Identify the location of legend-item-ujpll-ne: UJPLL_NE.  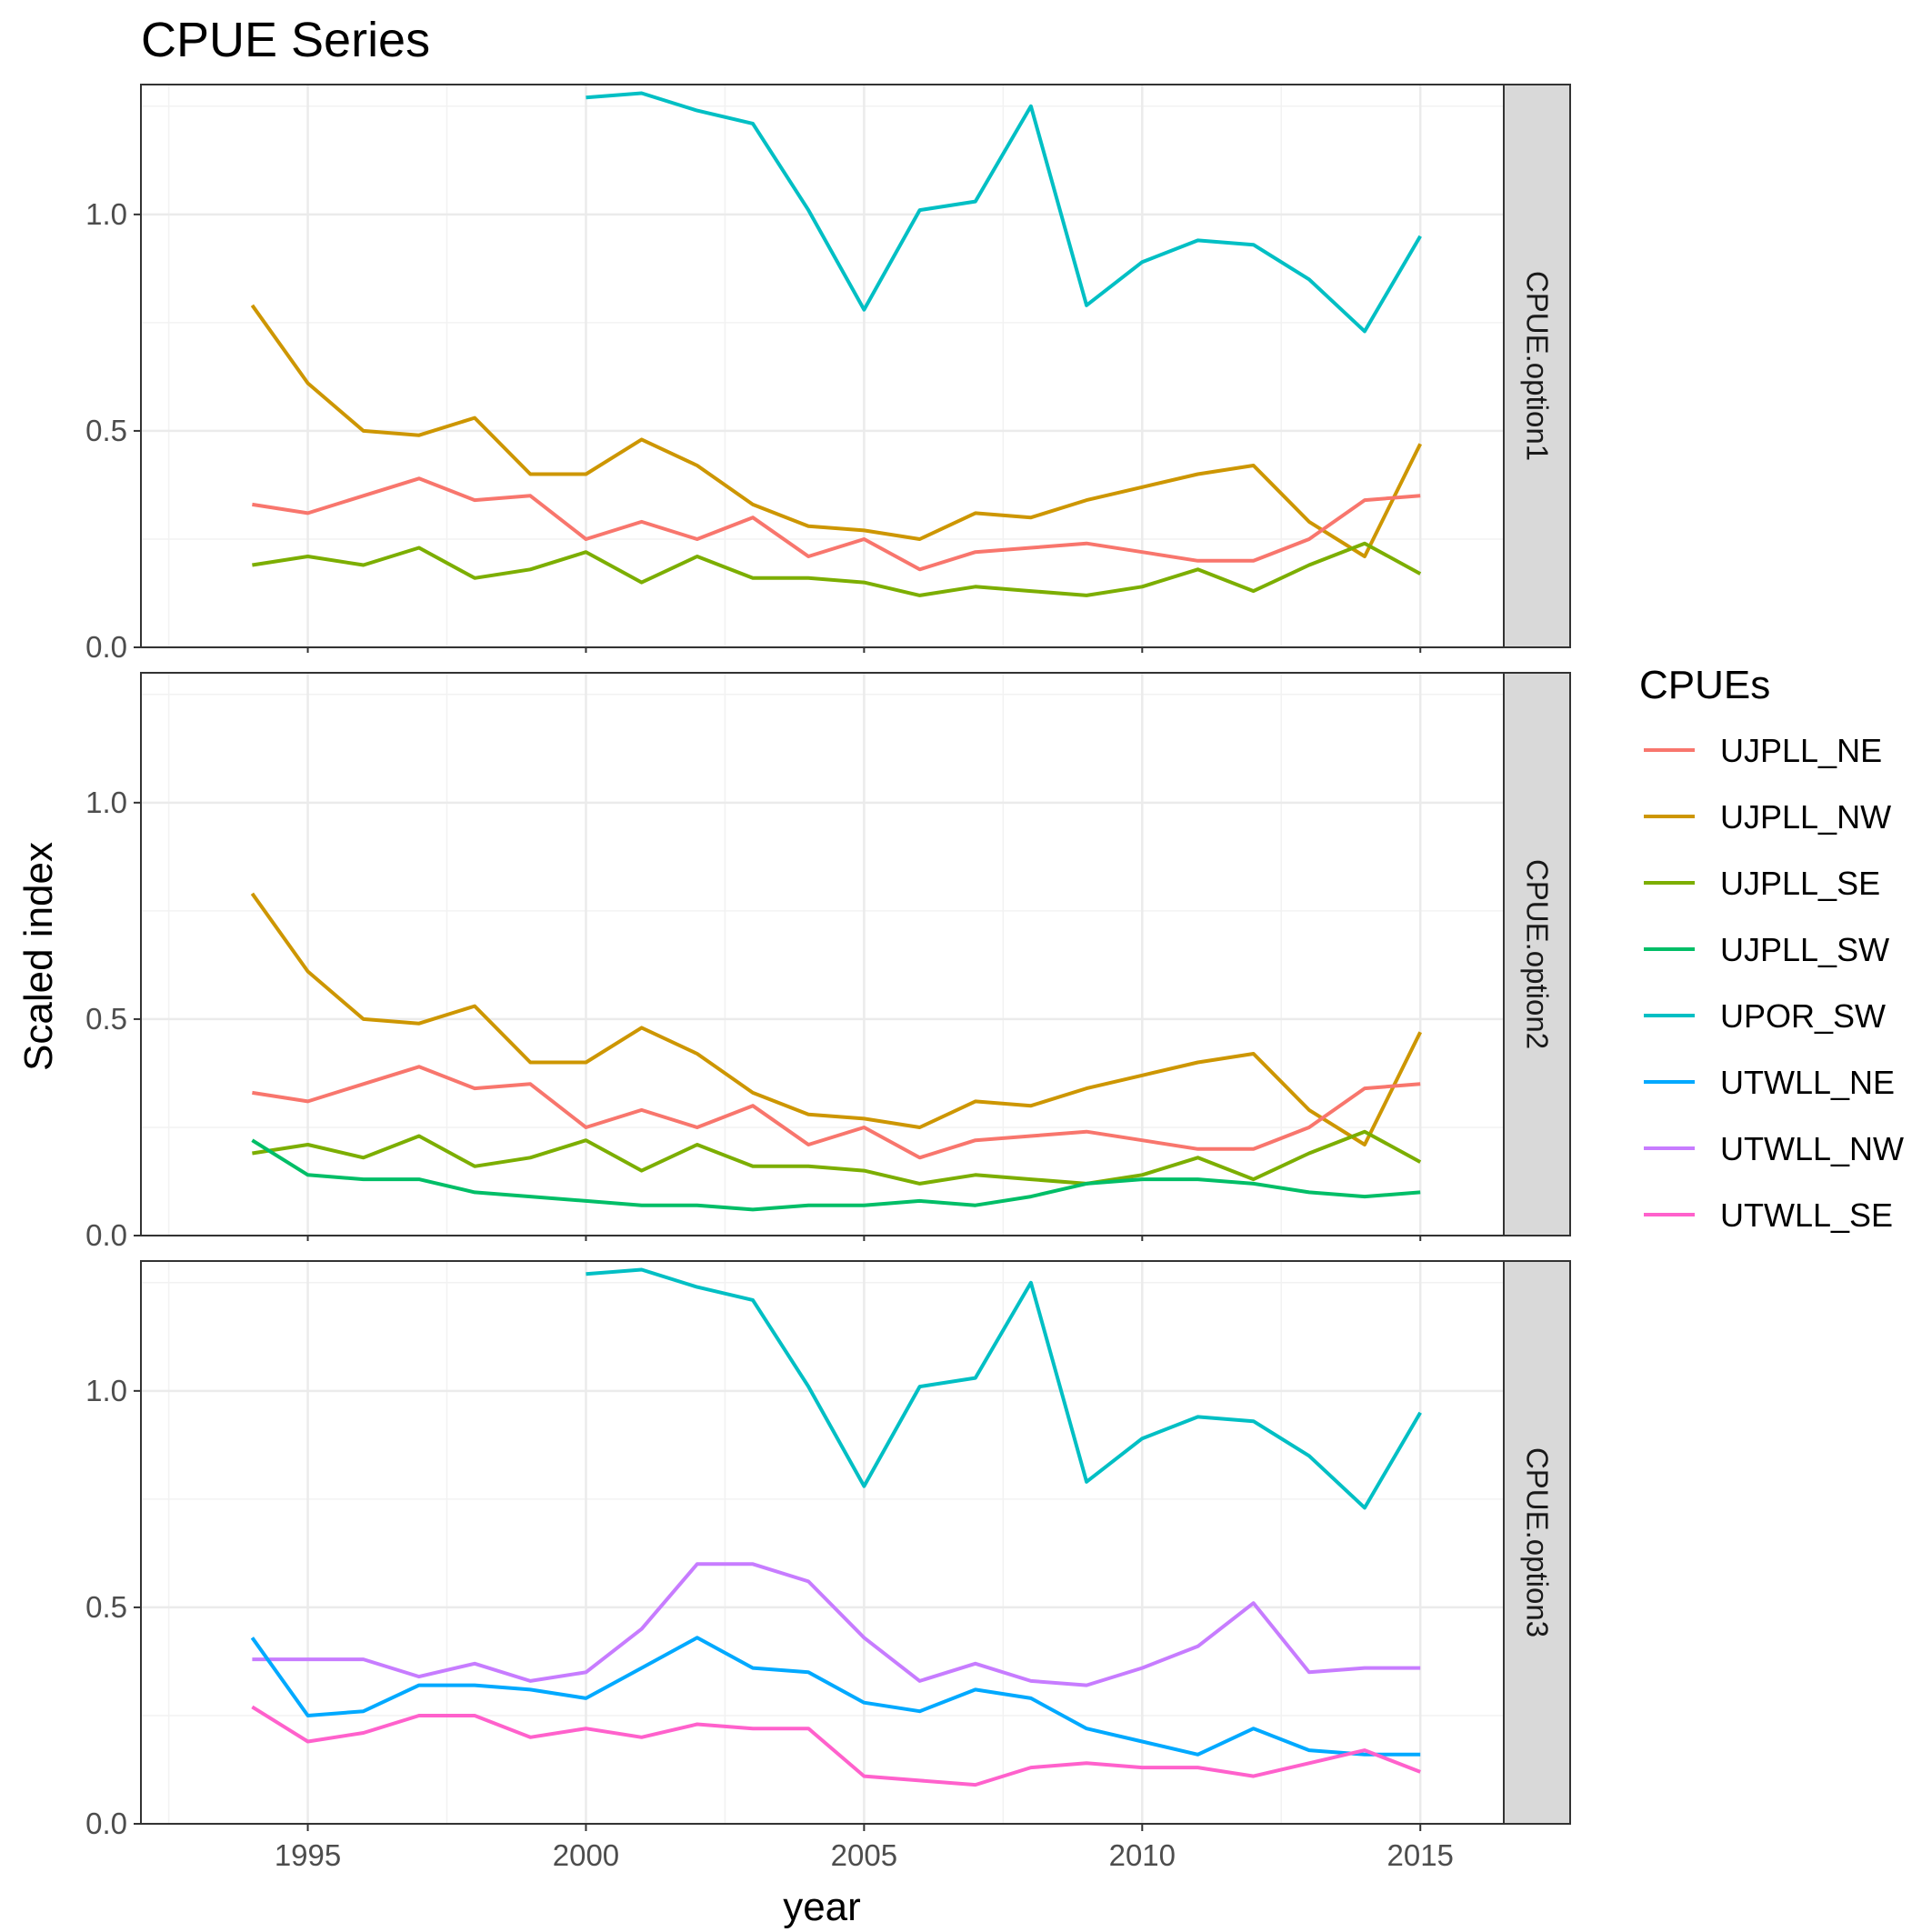
(1763, 750).